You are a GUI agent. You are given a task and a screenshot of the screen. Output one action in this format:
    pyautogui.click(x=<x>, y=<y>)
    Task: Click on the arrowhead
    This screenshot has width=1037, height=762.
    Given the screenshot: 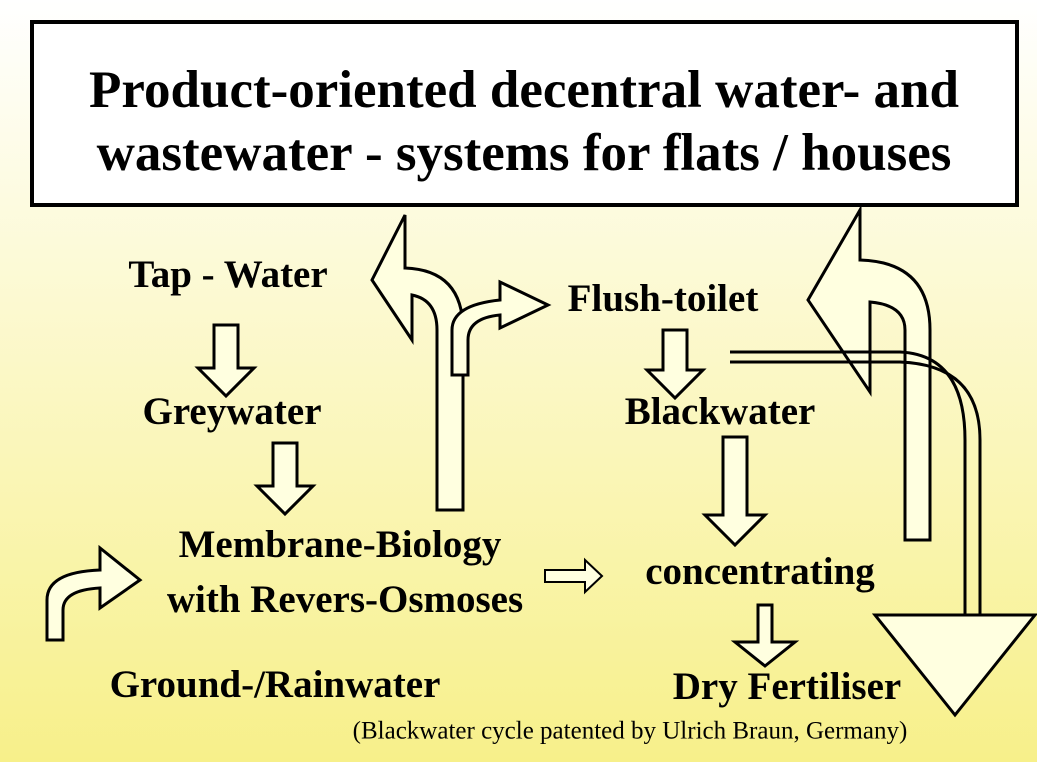 What is the action you would take?
    pyautogui.click(x=954, y=665)
    